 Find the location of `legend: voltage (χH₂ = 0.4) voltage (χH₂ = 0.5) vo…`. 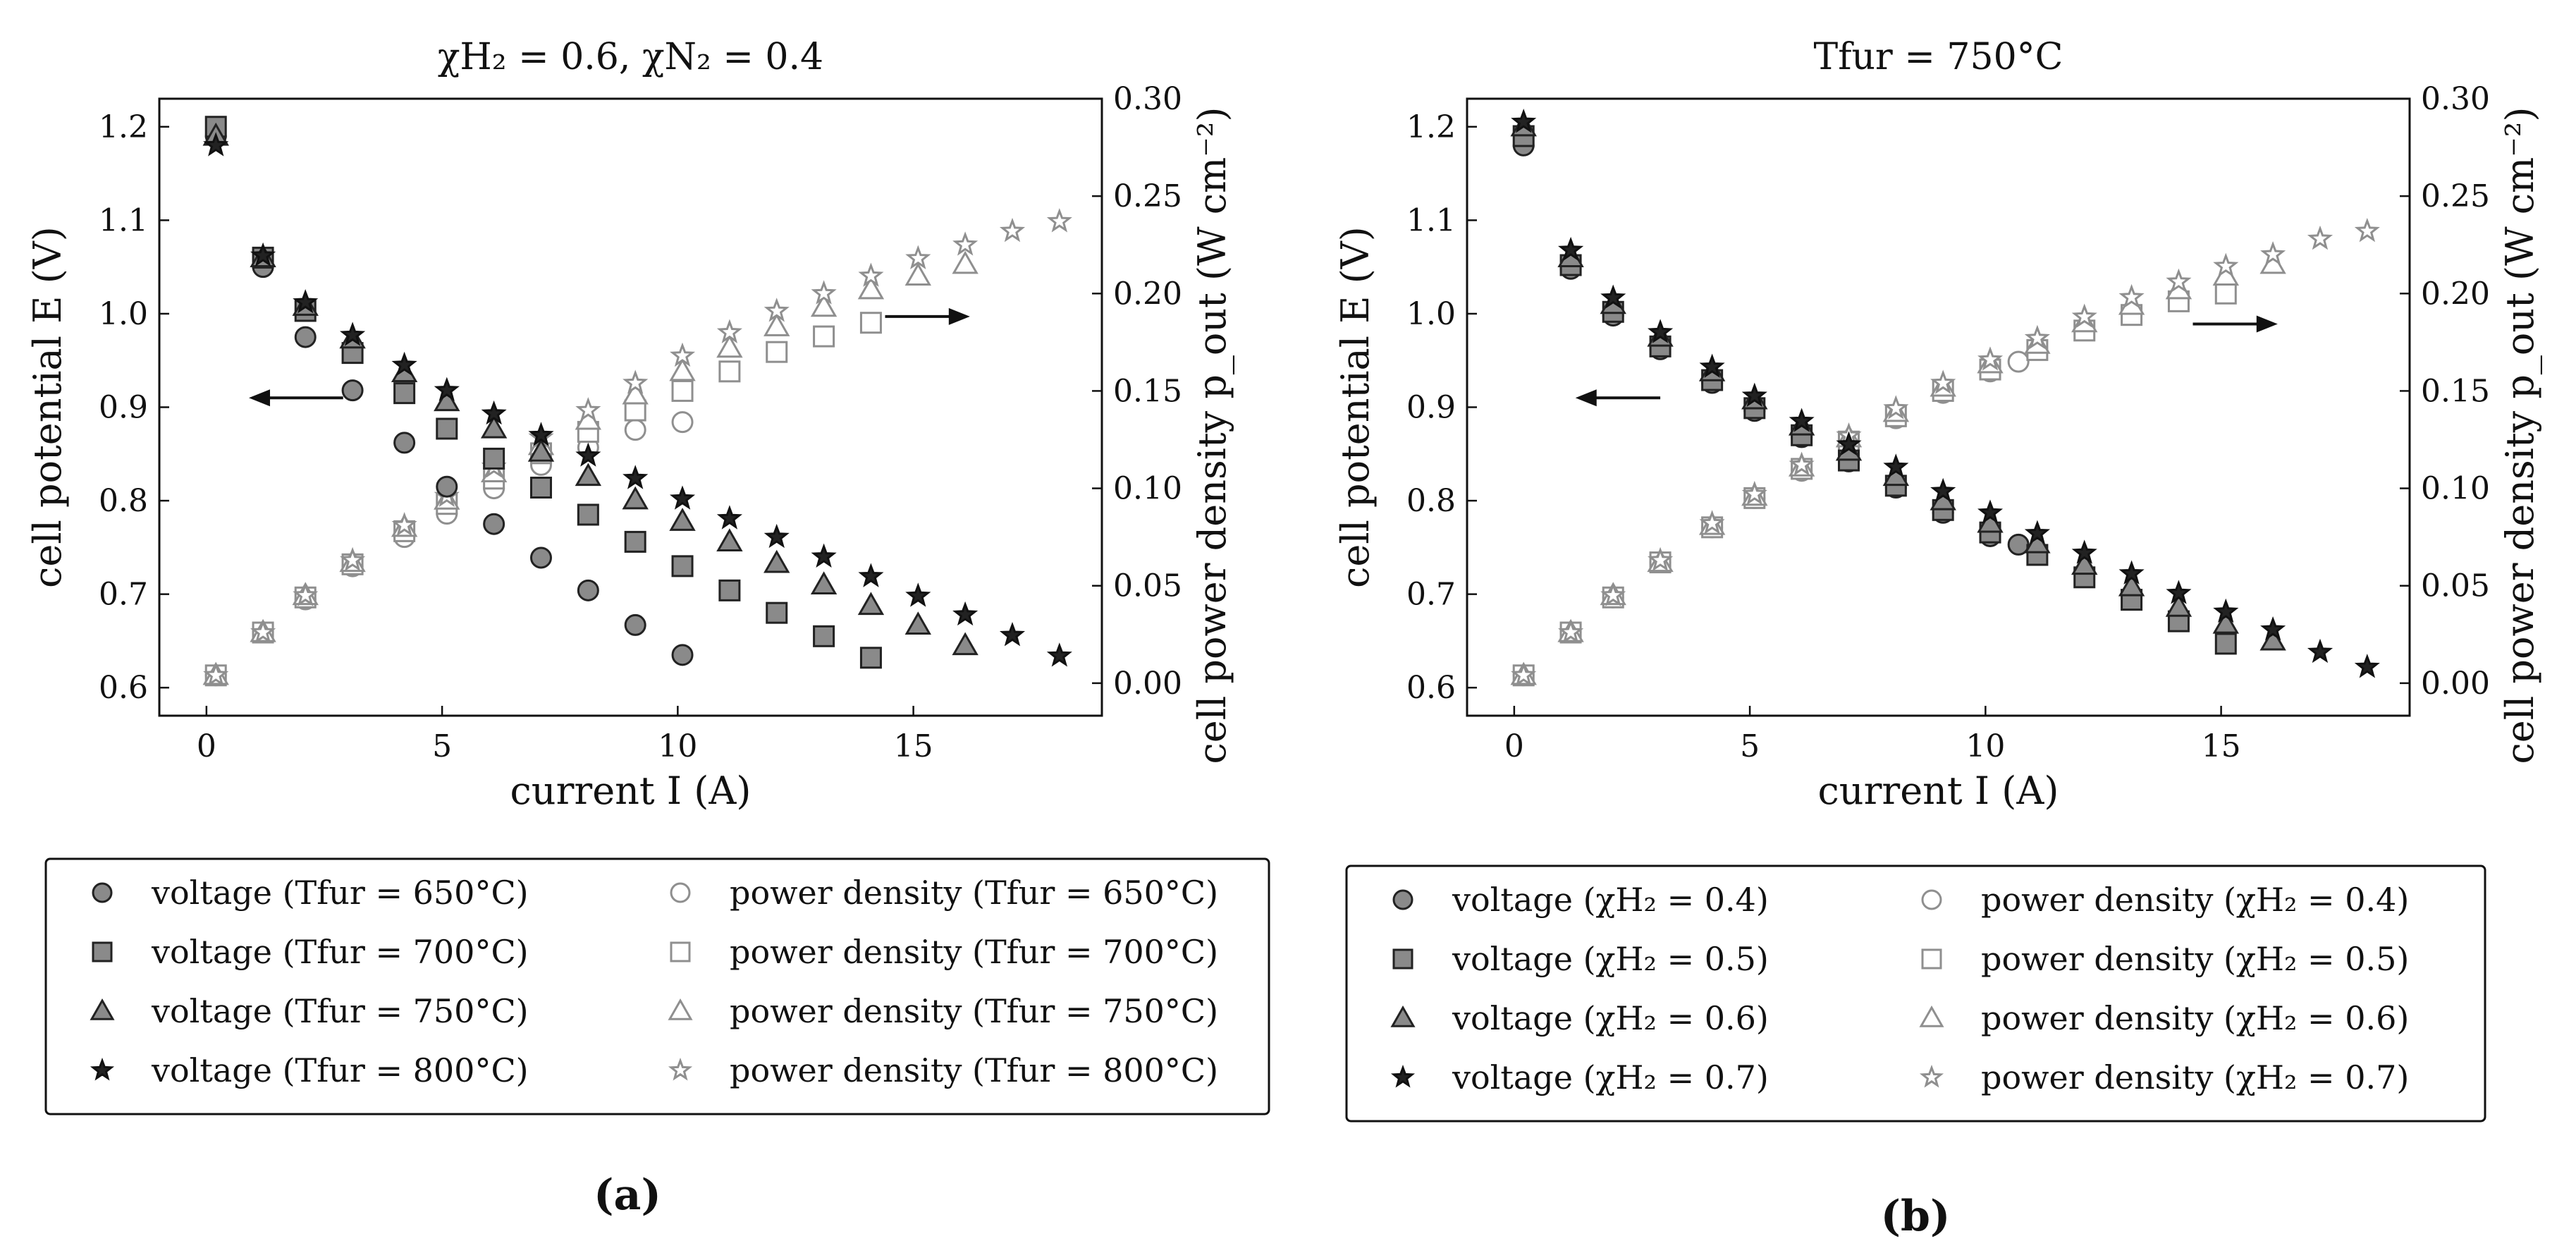

legend: voltage (χH₂ = 0.4) voltage (χH₂ = 0.5) vo… is located at coordinates (1915, 993).